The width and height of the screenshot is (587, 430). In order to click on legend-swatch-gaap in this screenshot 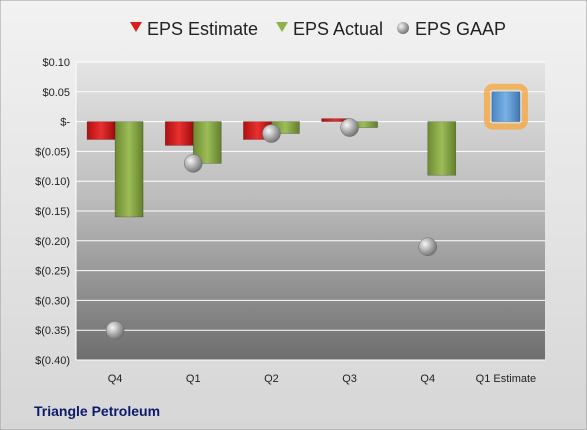, I will do `click(403, 28)`.